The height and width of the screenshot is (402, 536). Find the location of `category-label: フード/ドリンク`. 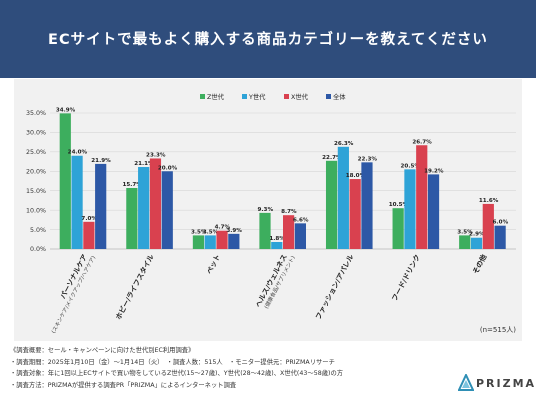

category-label: フード/ドリンク is located at coordinates (406, 278).